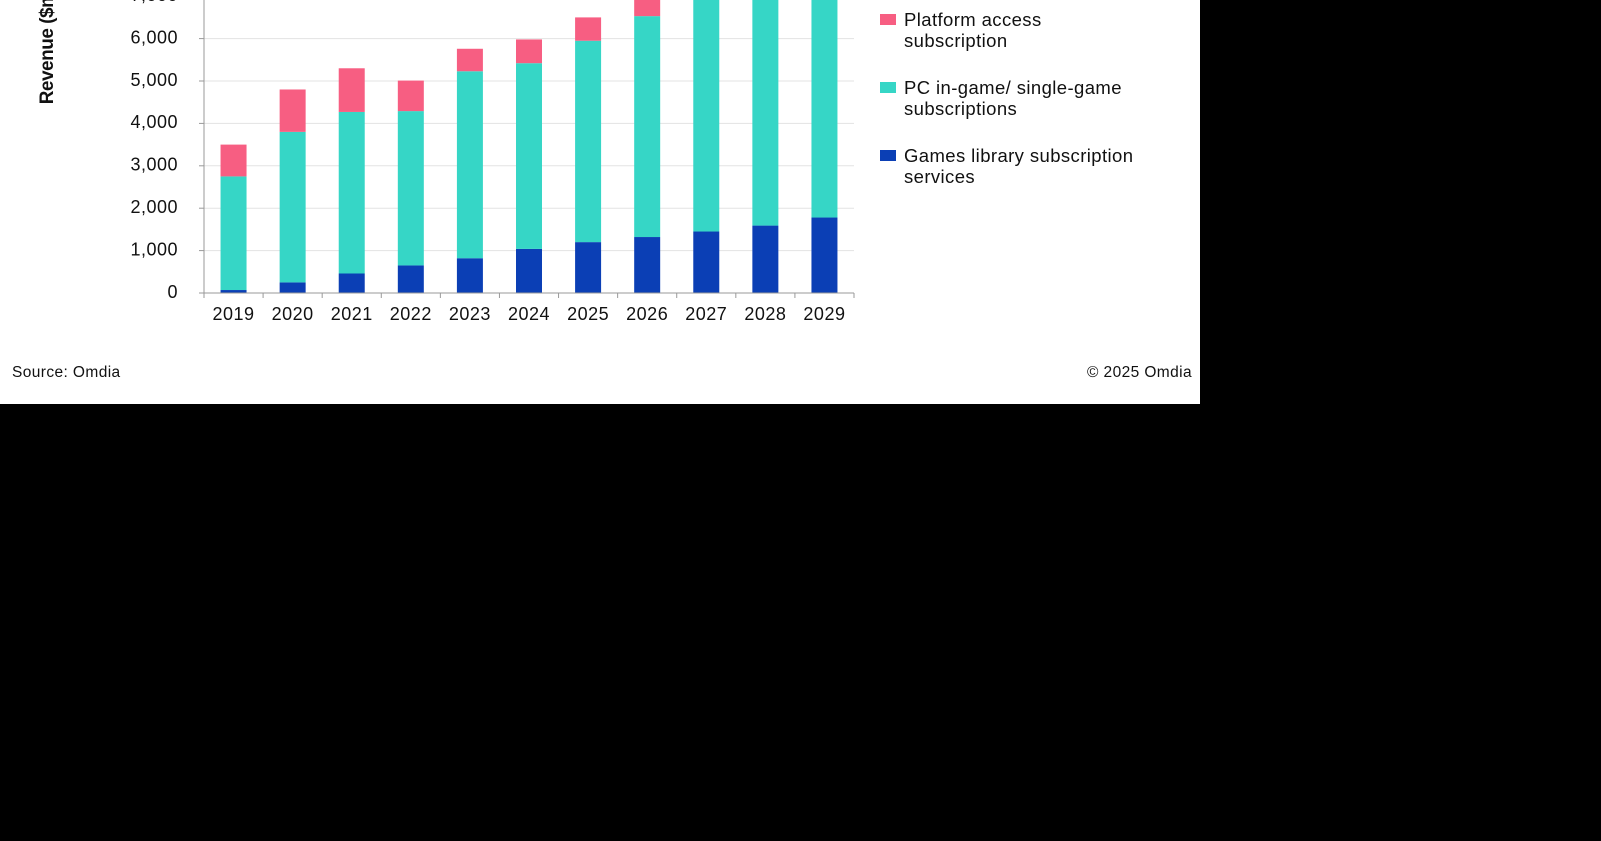 This screenshot has height=841, width=1601. Describe the element at coordinates (234, 314) in the screenshot. I see `x-tick-label: 2019` at that location.